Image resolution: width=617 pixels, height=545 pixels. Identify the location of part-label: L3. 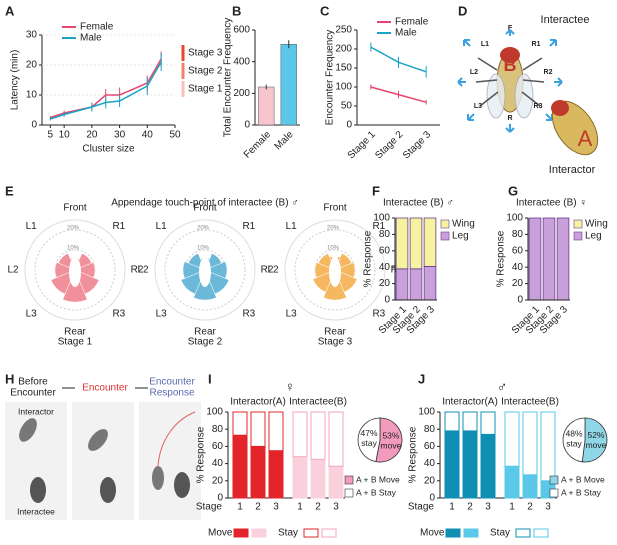
(478, 106).